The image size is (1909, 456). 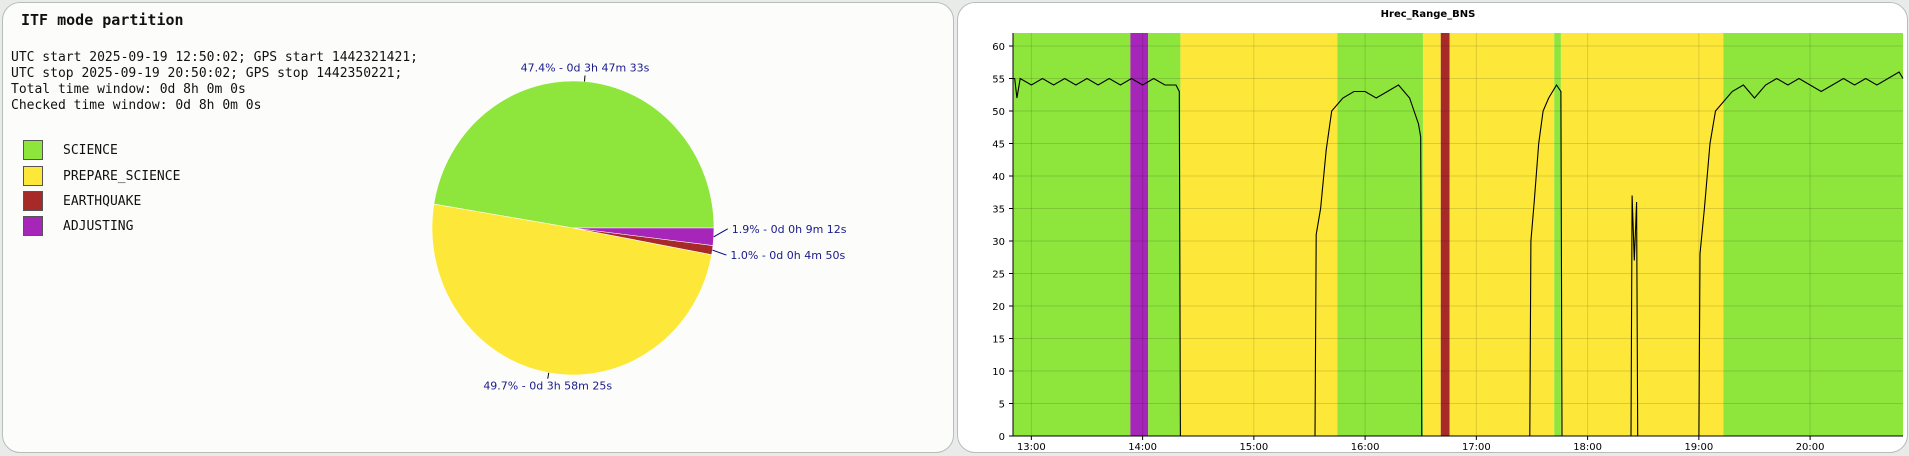 What do you see at coordinates (1428, 14) in the screenshot?
I see `chart-title: Hrec_Range_BNS` at bounding box center [1428, 14].